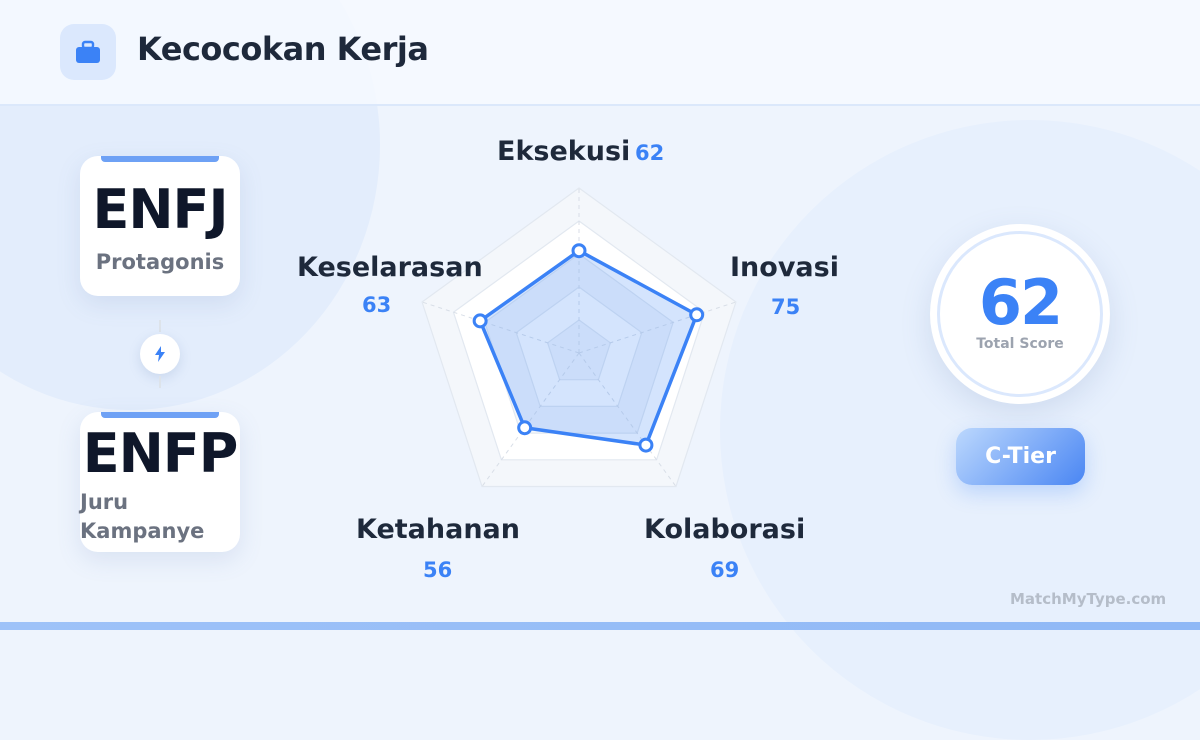 The height and width of the screenshot is (740, 1200). I want to click on axis-label: Keselarasan, so click(390, 267).